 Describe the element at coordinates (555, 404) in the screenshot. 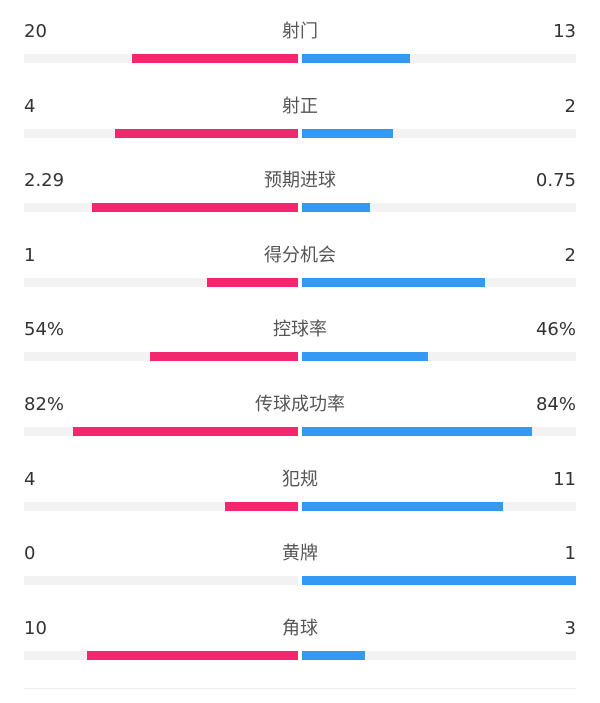

I see `away-value: 84%` at that location.